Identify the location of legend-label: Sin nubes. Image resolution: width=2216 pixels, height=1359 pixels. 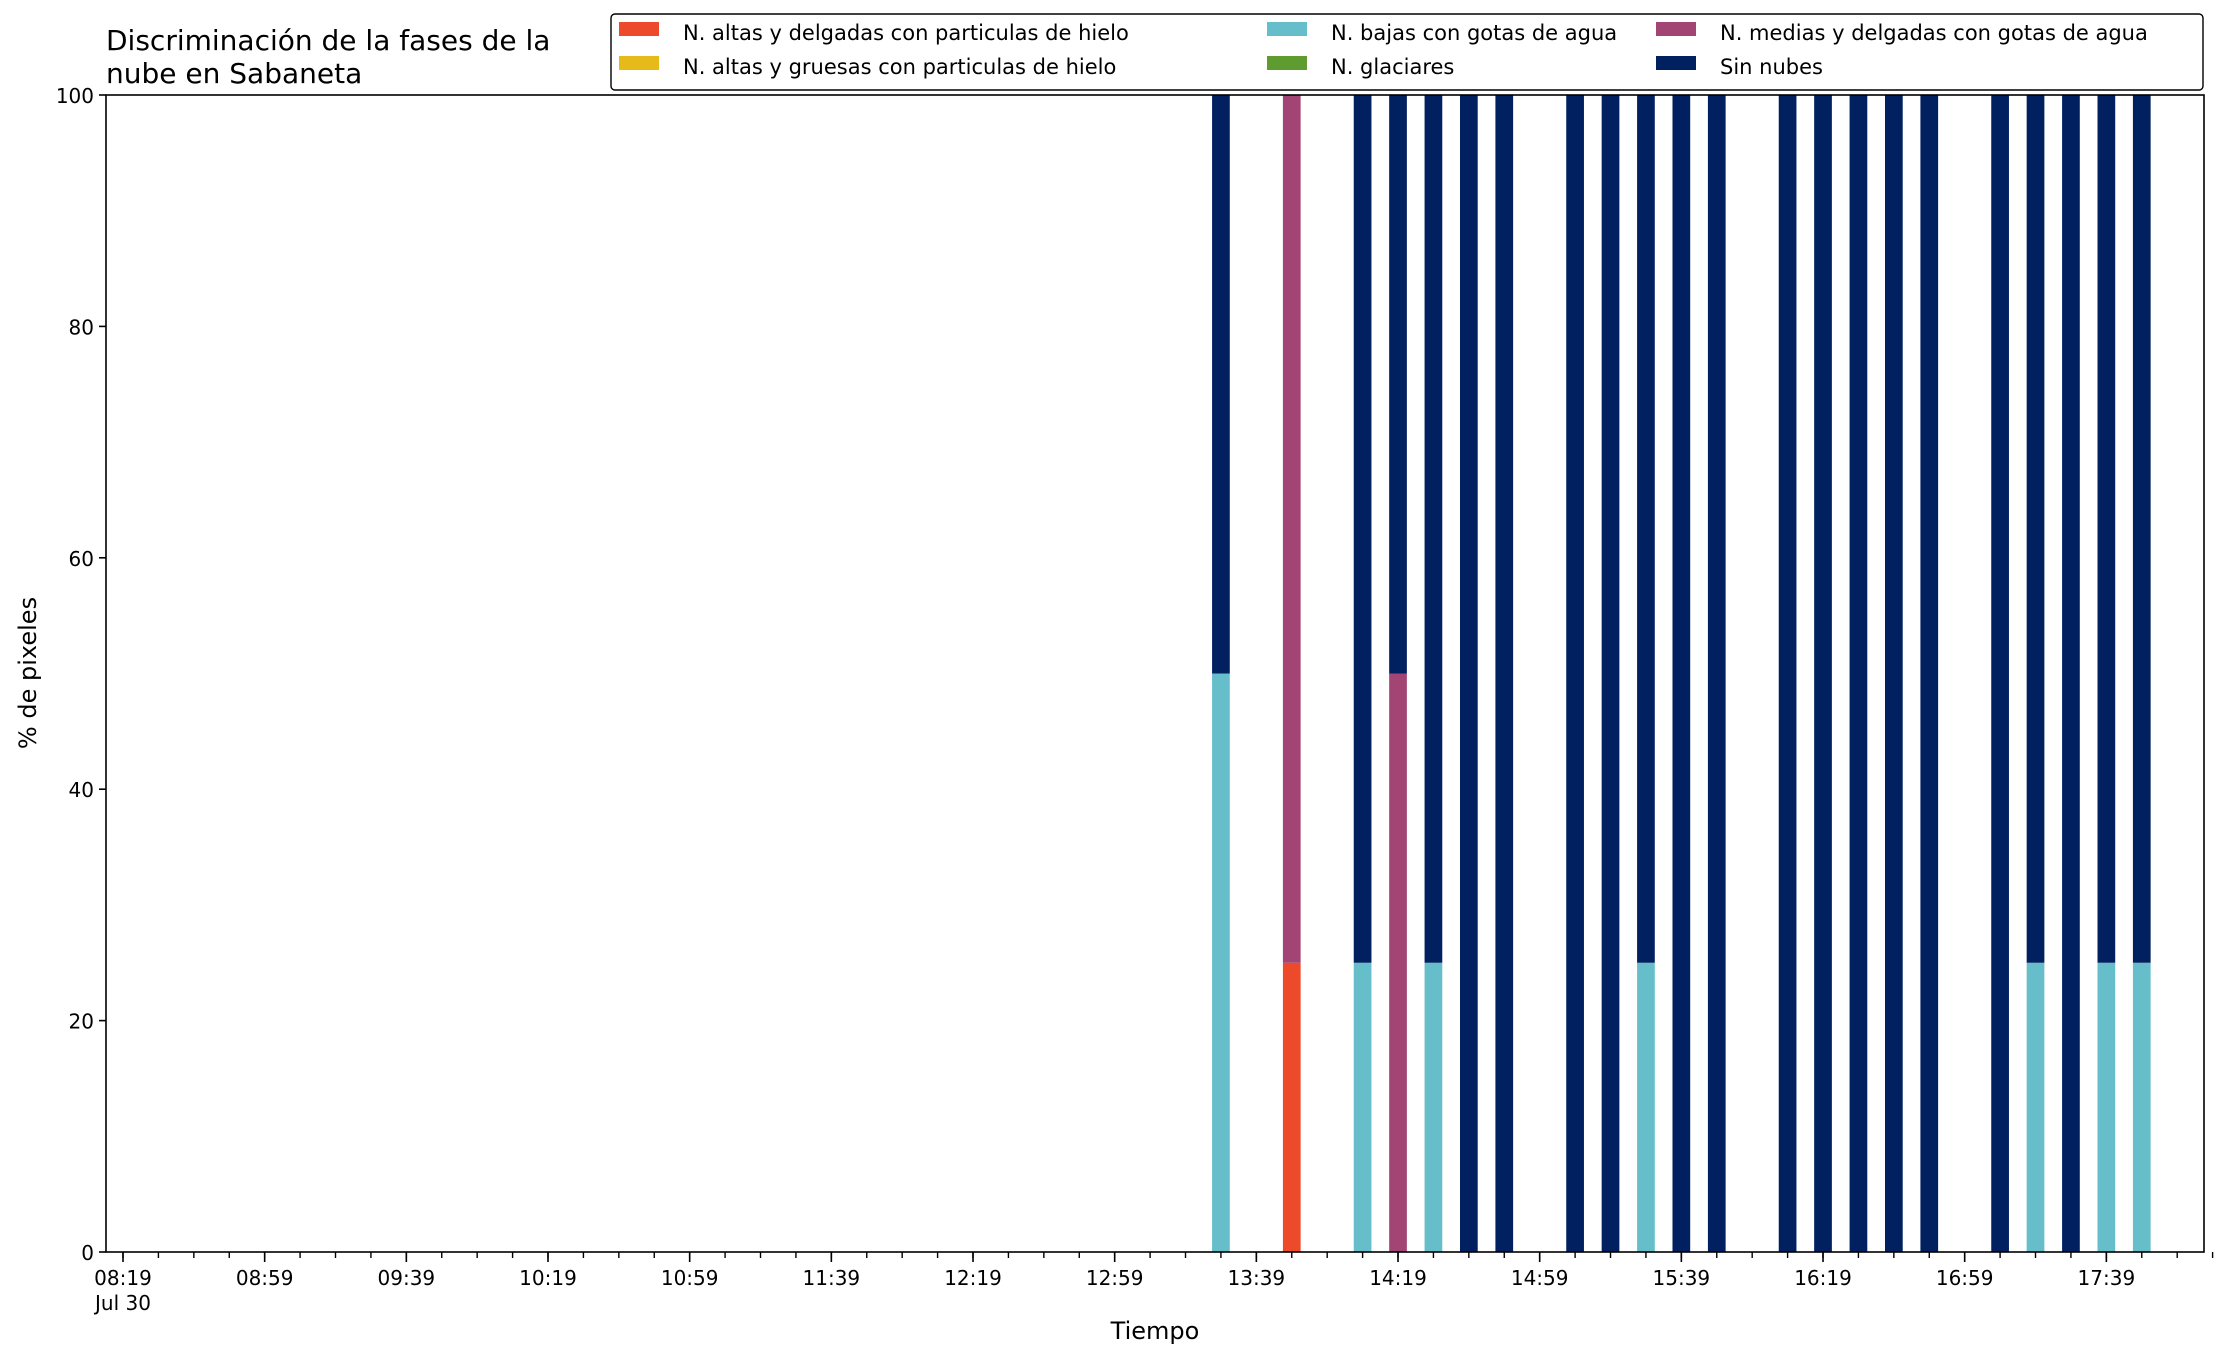
(1771, 67).